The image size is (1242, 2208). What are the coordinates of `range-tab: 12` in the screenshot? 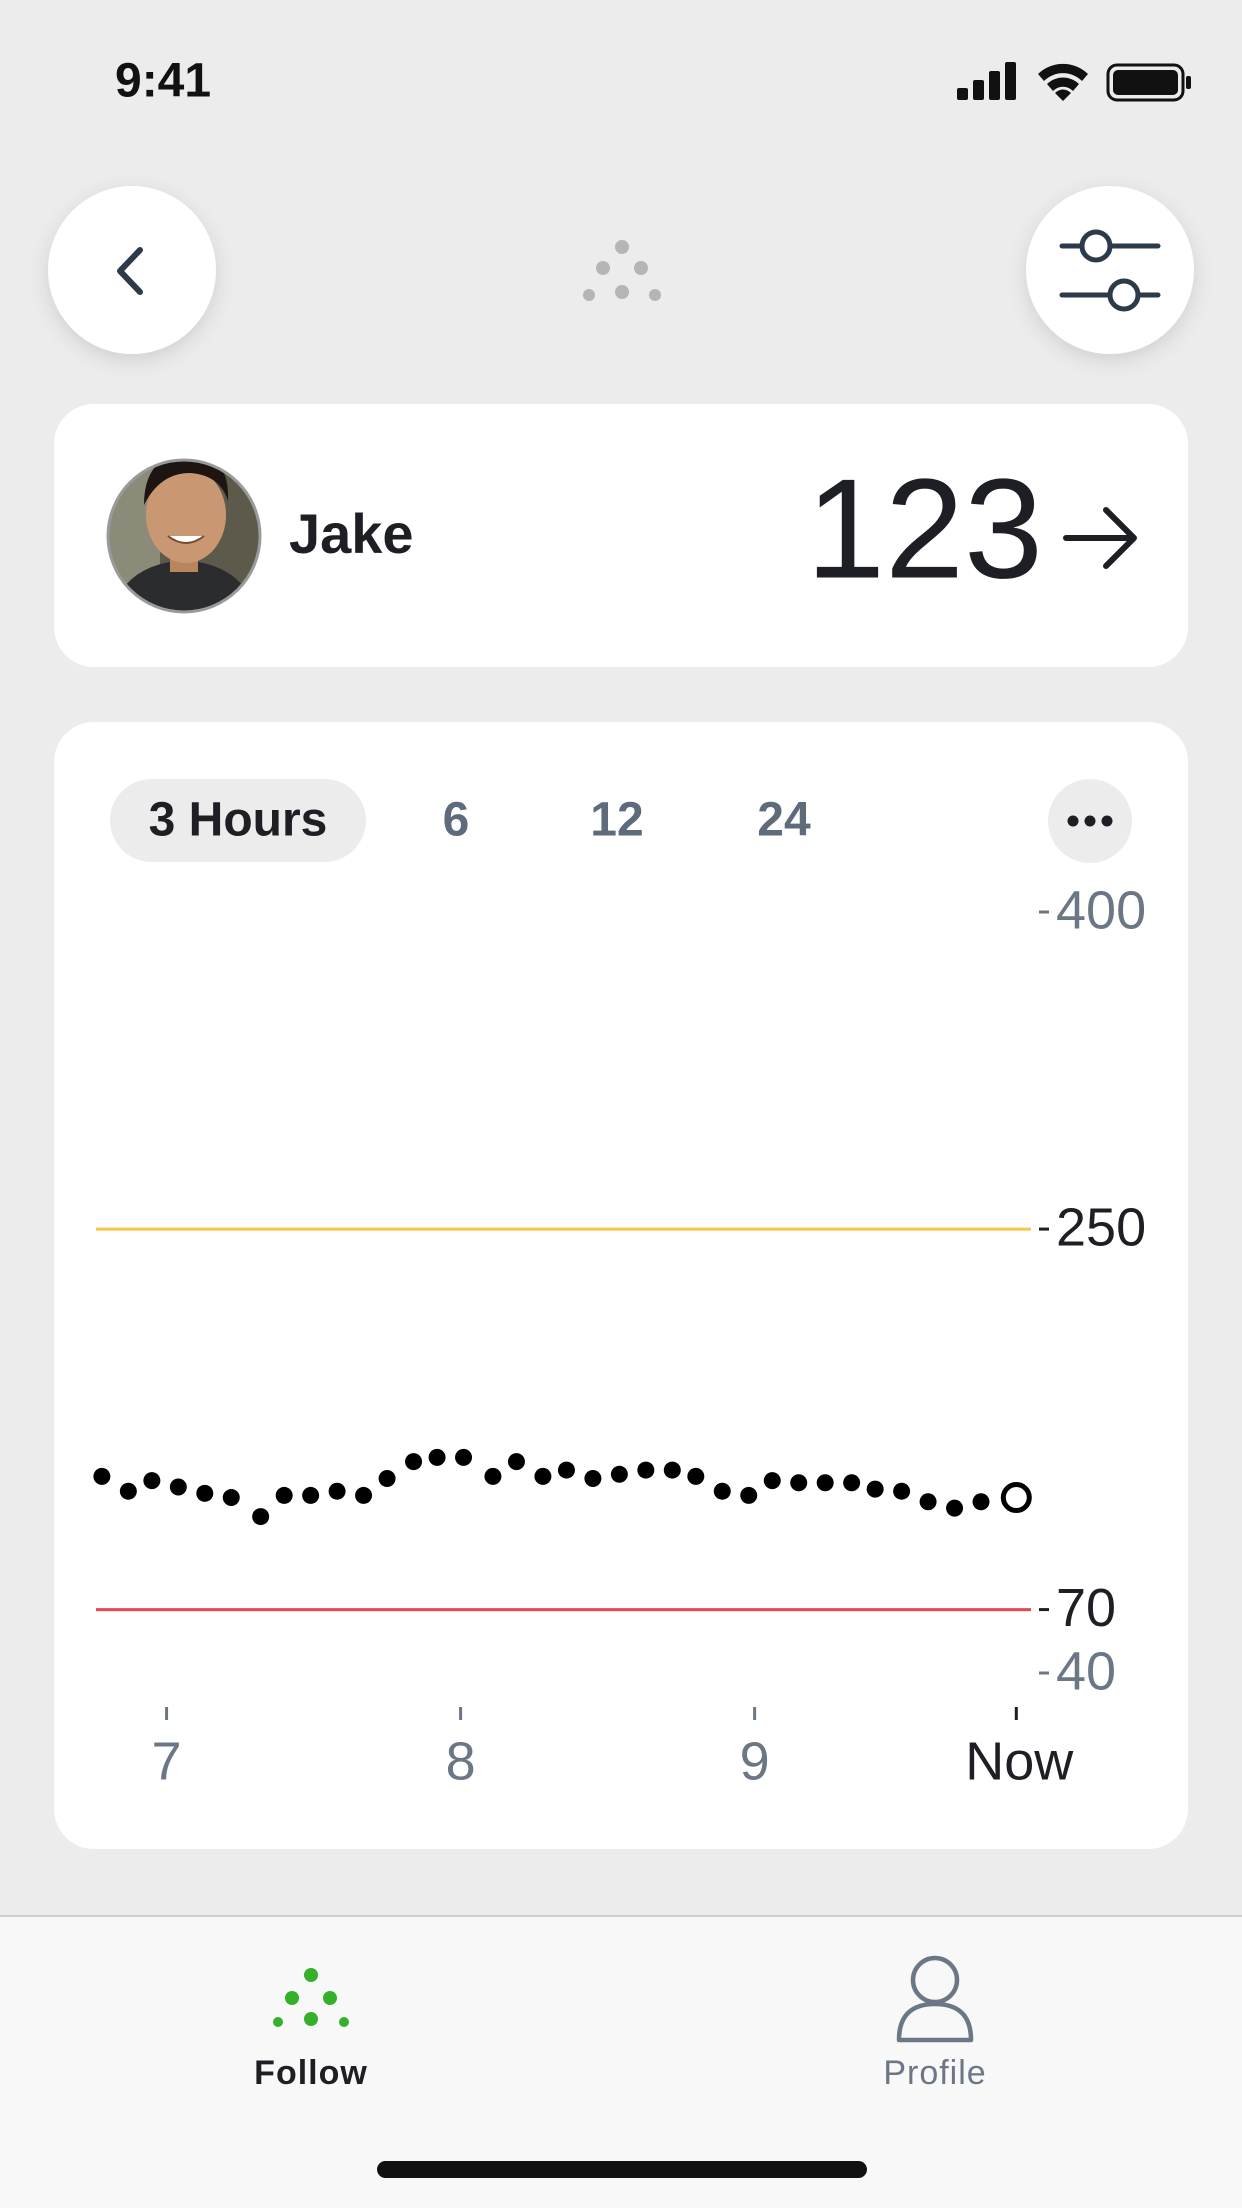 It's located at (616, 820).